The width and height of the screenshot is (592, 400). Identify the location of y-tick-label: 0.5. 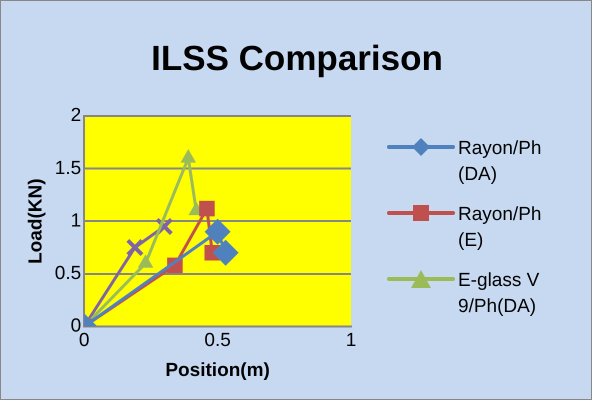
(68, 273).